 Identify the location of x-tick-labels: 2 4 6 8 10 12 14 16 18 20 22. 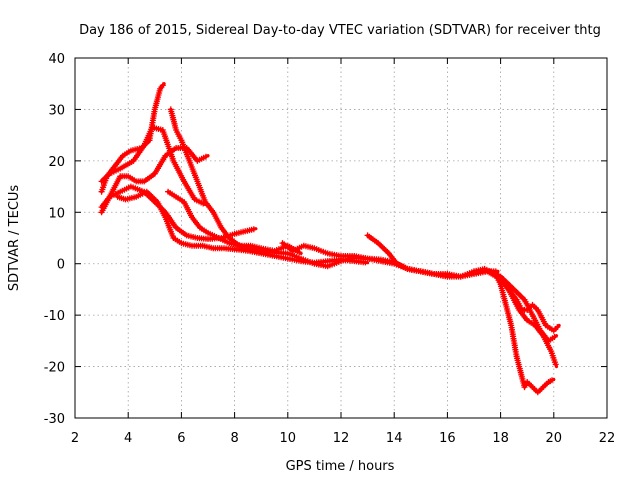
(343, 438).